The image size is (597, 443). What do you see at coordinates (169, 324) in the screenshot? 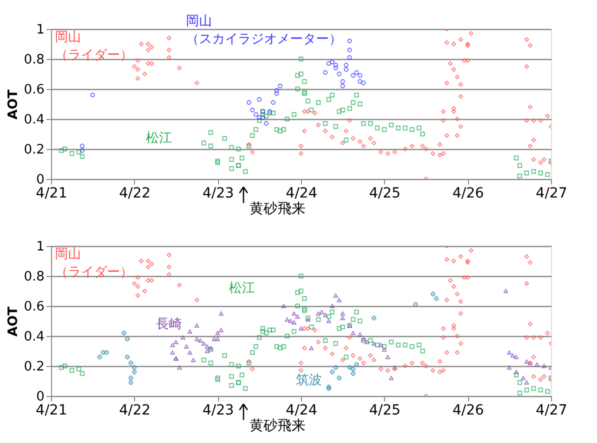
I see `series-label: 長崎` at bounding box center [169, 324].